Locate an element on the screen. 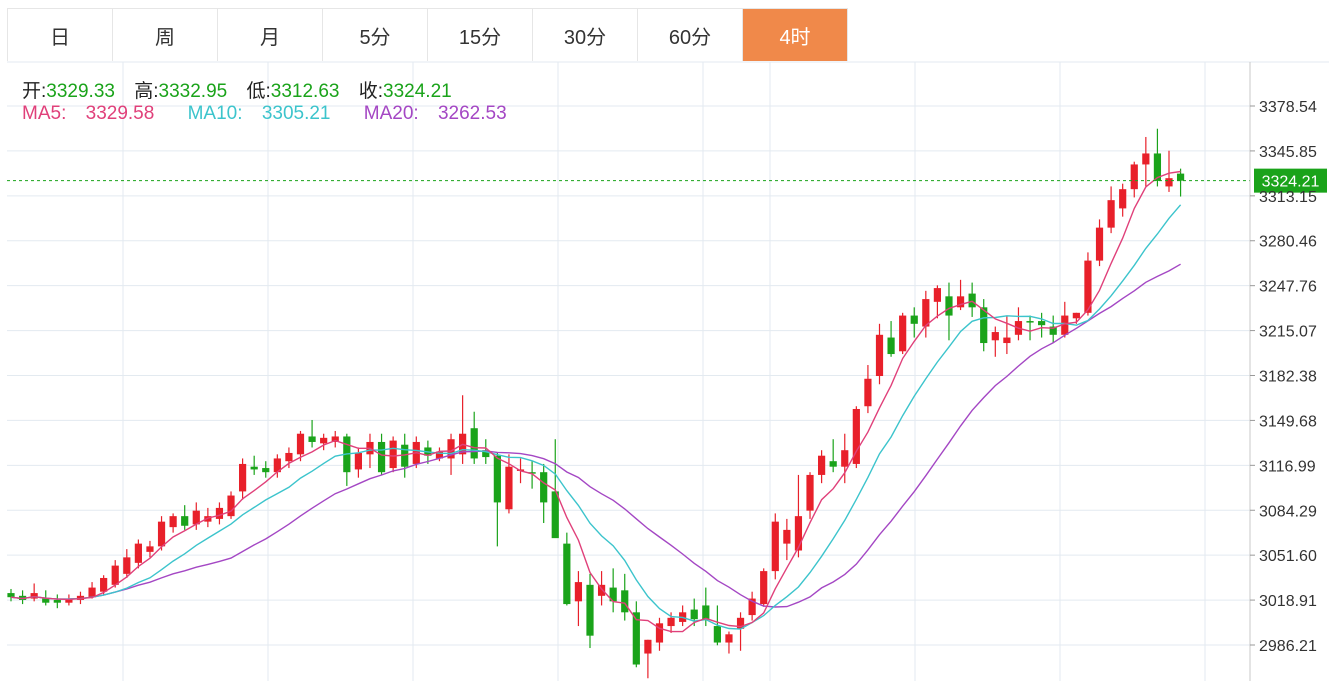 Image resolution: width=1329 pixels, height=681 pixels. high-value: 3332.95 is located at coordinates (193, 91).